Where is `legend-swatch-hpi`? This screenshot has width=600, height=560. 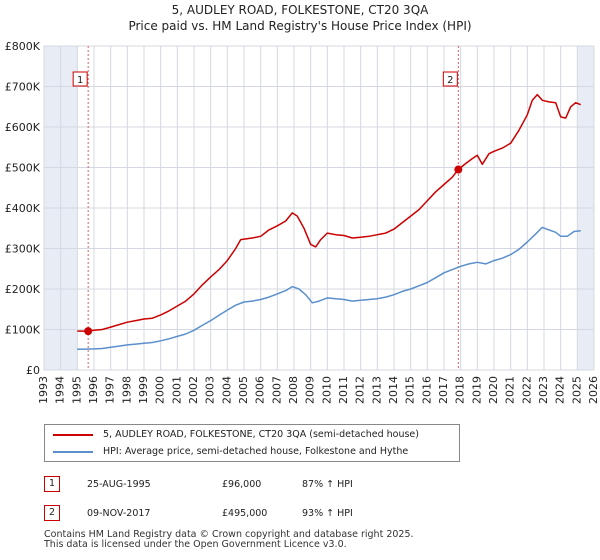
legend-swatch-hpi is located at coordinates (73, 451).